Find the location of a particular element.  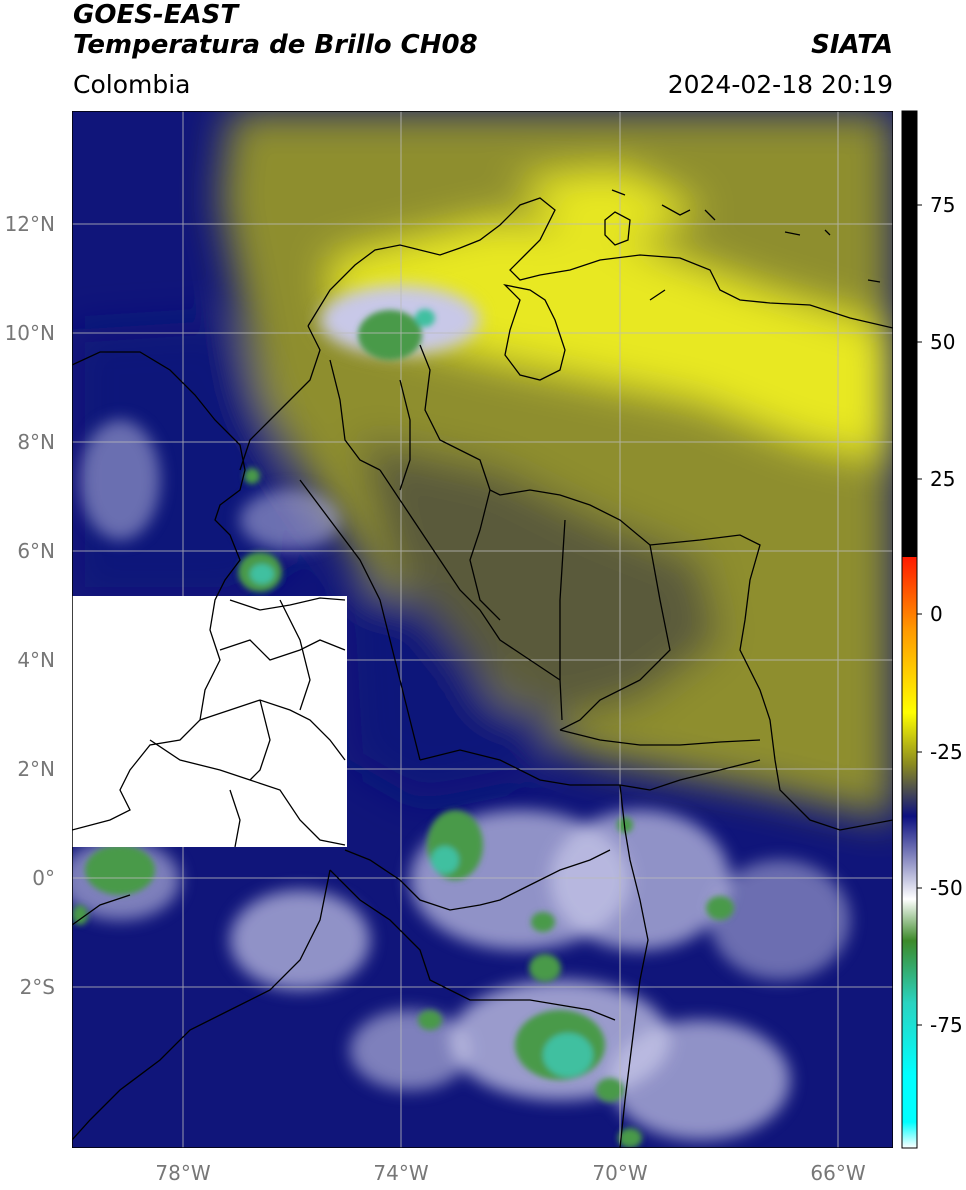

colorbar-tick-label: -75 is located at coordinates (946, 1025).